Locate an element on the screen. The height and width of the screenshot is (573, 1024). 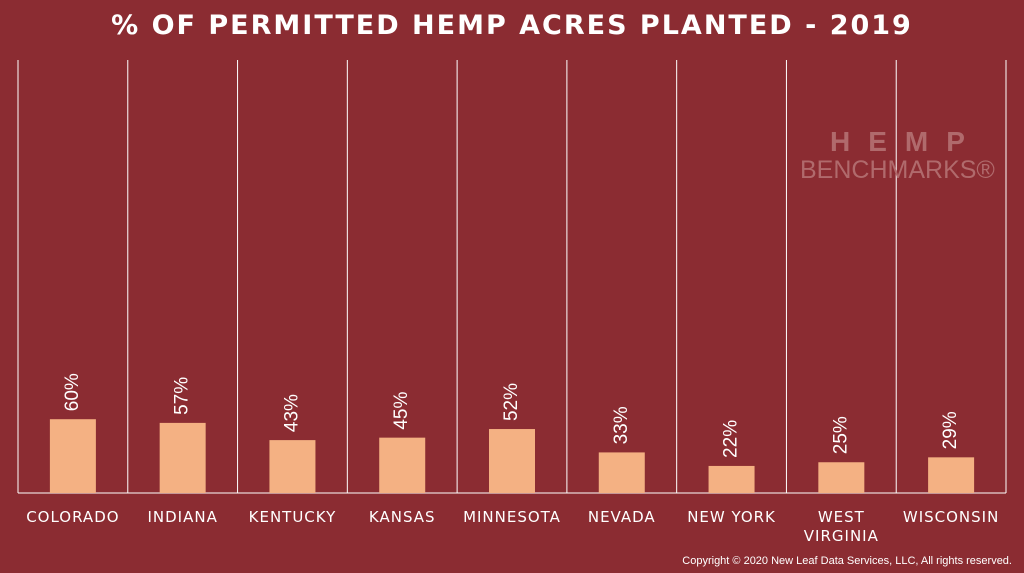
chart-title: % OF PERMITTED HEMP ACRES PLANTED - 2019 is located at coordinates (512, 25).